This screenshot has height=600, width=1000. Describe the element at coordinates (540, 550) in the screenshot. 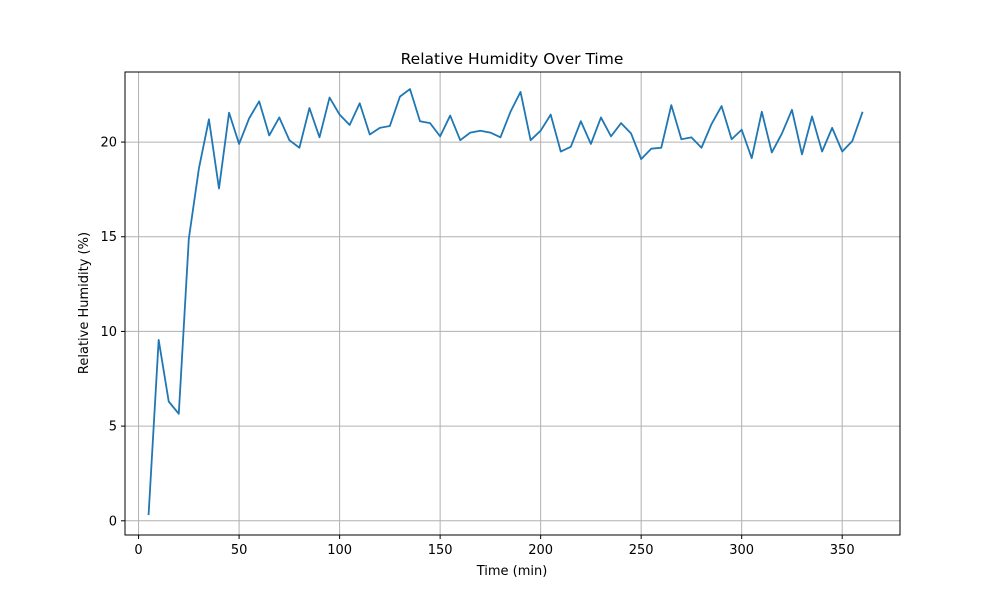

I see `x-tick-label: 200` at that location.